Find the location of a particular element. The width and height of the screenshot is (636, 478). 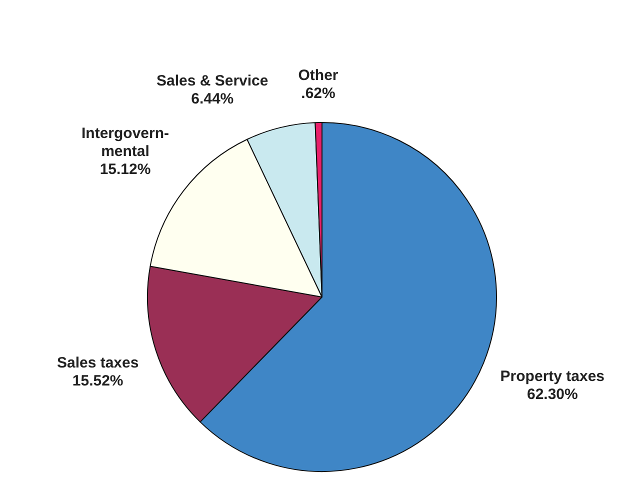

slice-label: Other is located at coordinates (318, 75).